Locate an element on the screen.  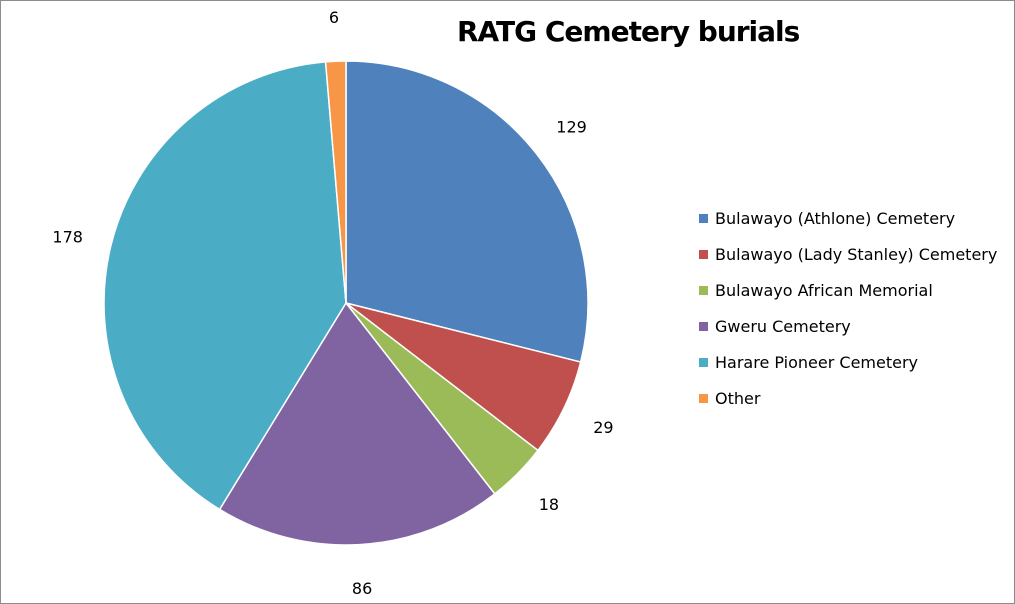
pie-slice-other is located at coordinates (335, 182).